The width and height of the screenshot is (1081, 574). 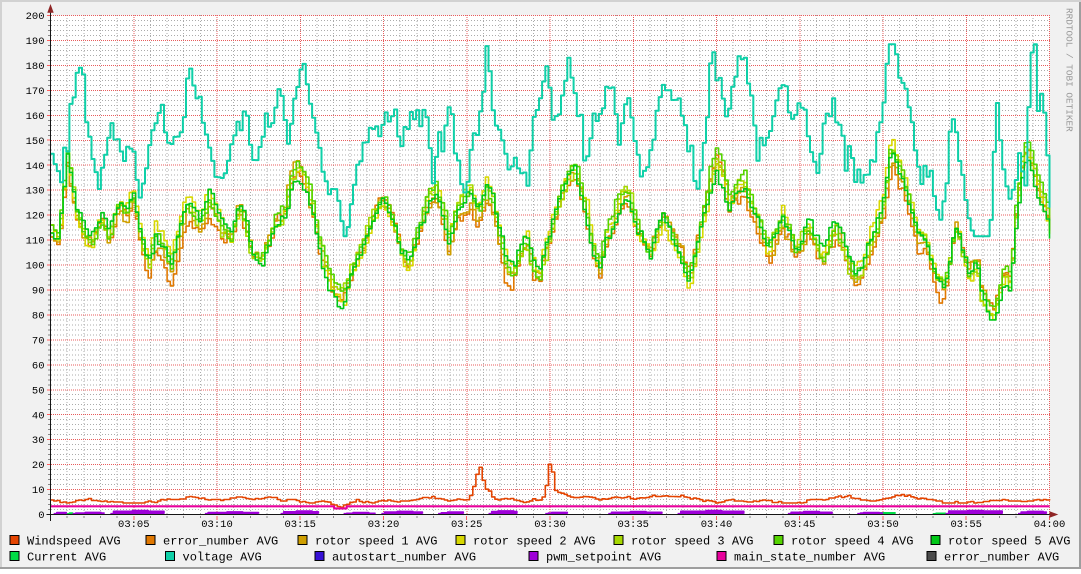 I want to click on svg-text: 40, so click(x=38, y=416).